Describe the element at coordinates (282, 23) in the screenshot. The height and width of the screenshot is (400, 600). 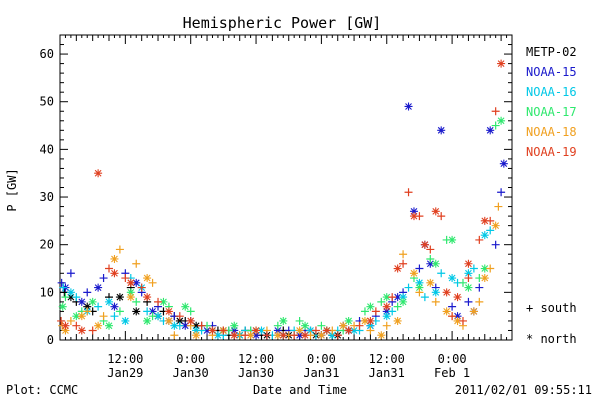
I see `chart-title: Hemispheric Power [GW]` at that location.